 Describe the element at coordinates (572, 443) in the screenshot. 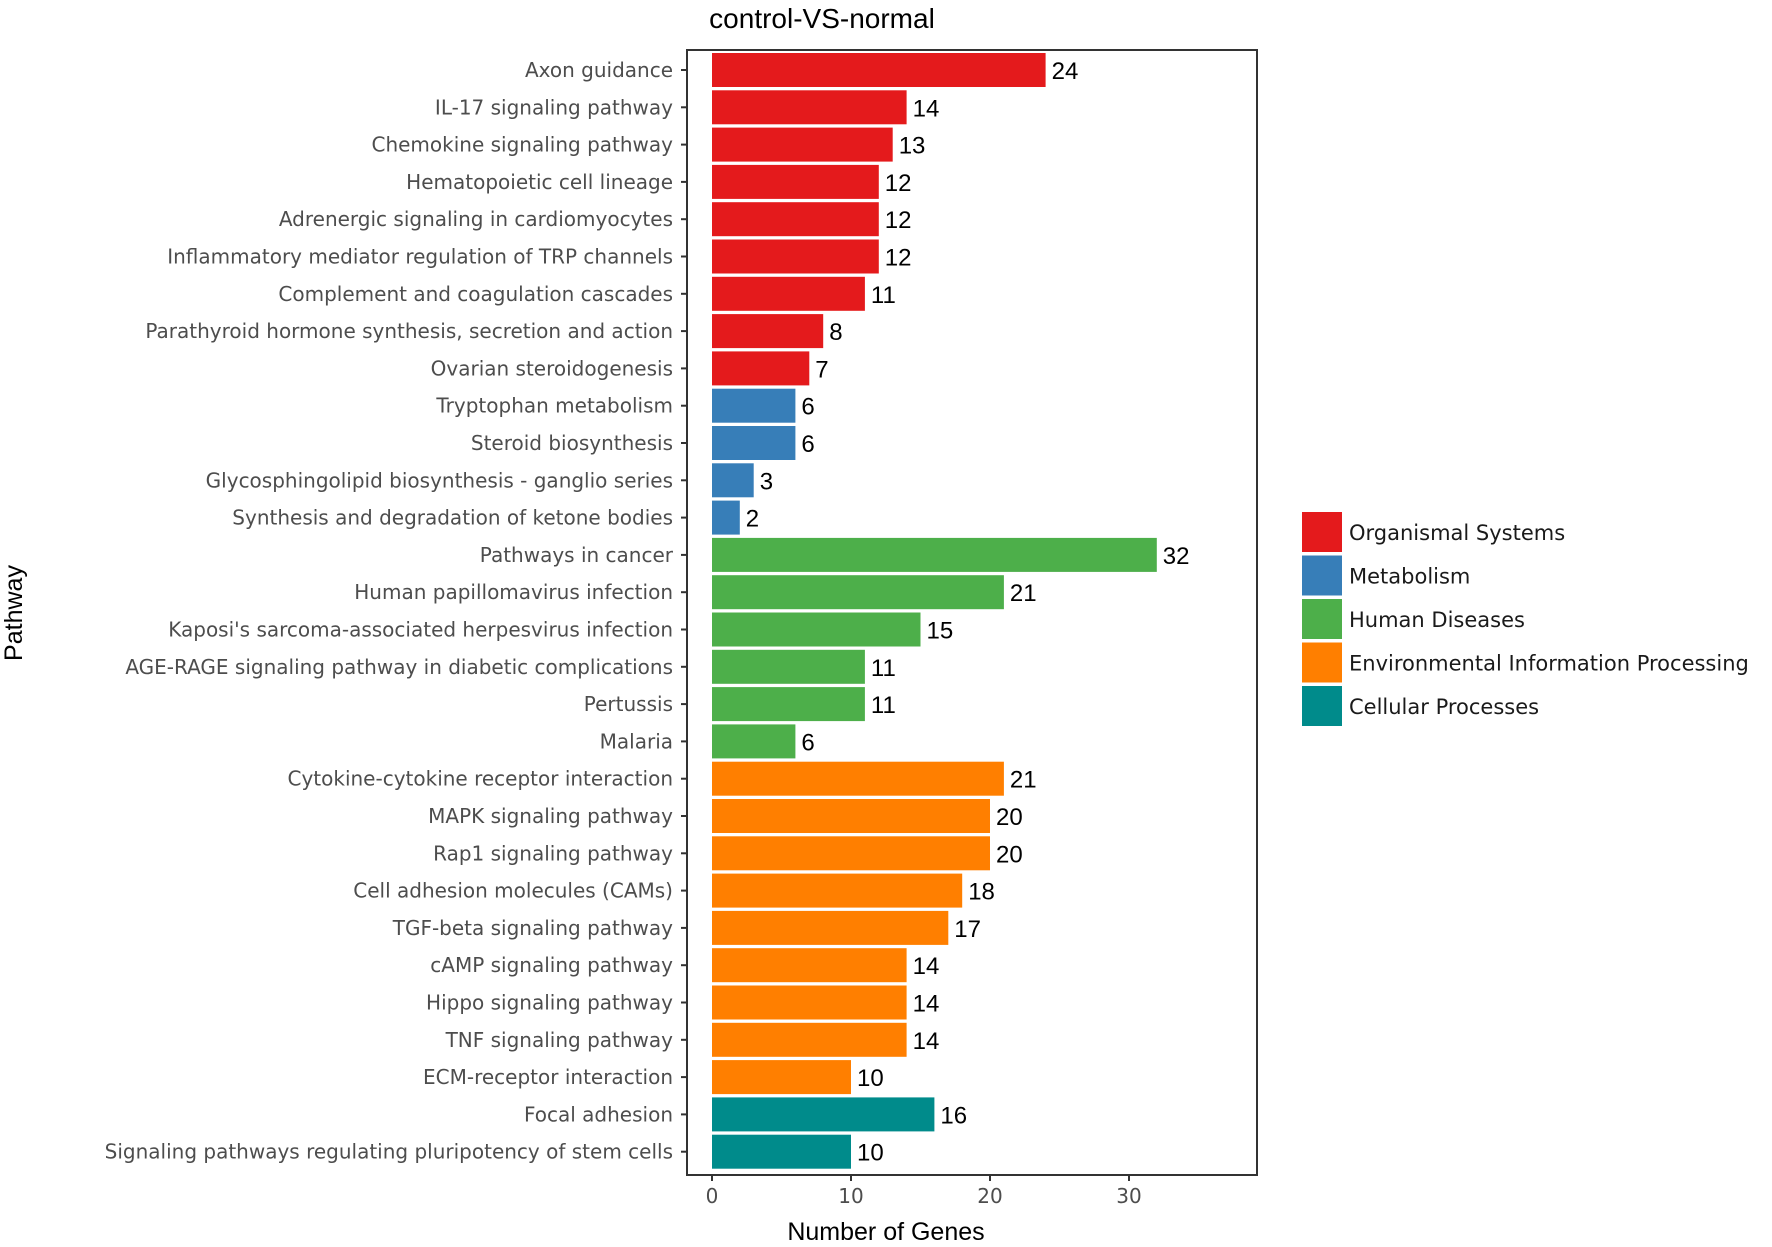

I see `y-tick-label: Steroid biosynthesis` at that location.